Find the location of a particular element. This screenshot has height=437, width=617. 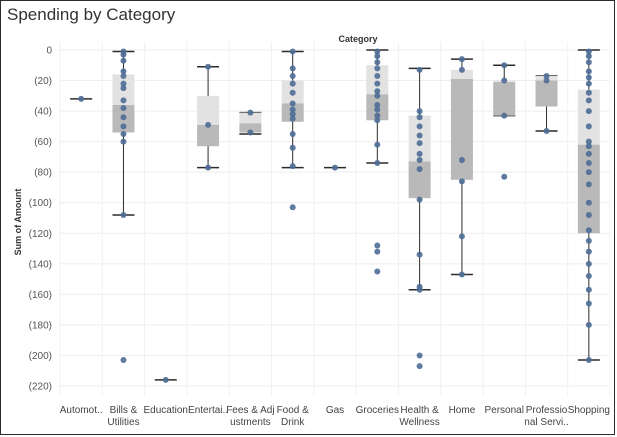

y-axis-label: Sum of Amount is located at coordinates (18, 222).